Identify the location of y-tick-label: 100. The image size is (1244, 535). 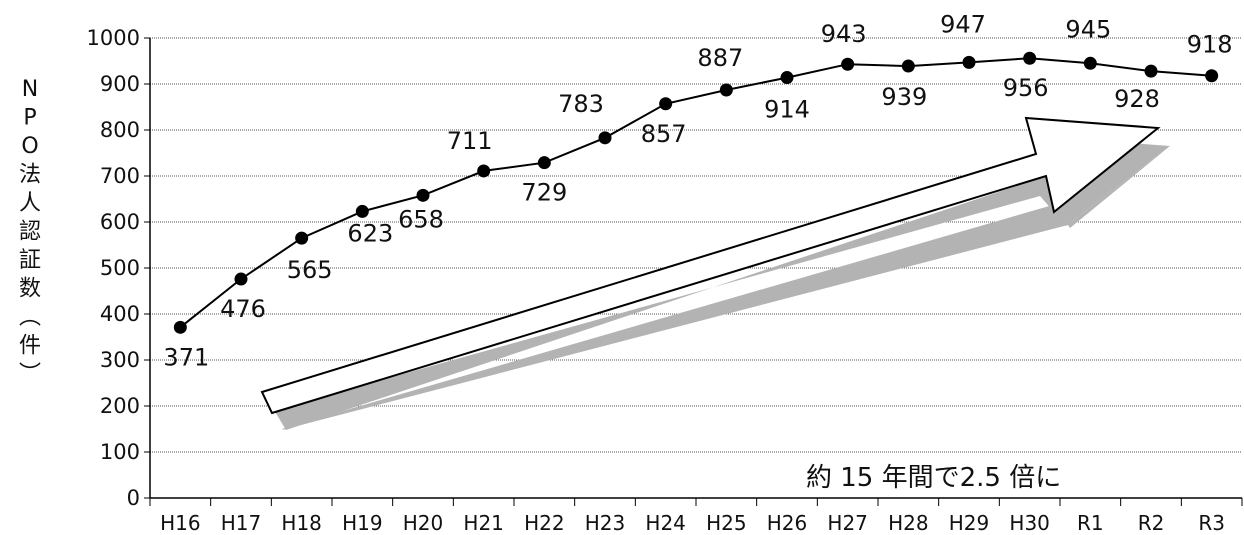
(120, 452).